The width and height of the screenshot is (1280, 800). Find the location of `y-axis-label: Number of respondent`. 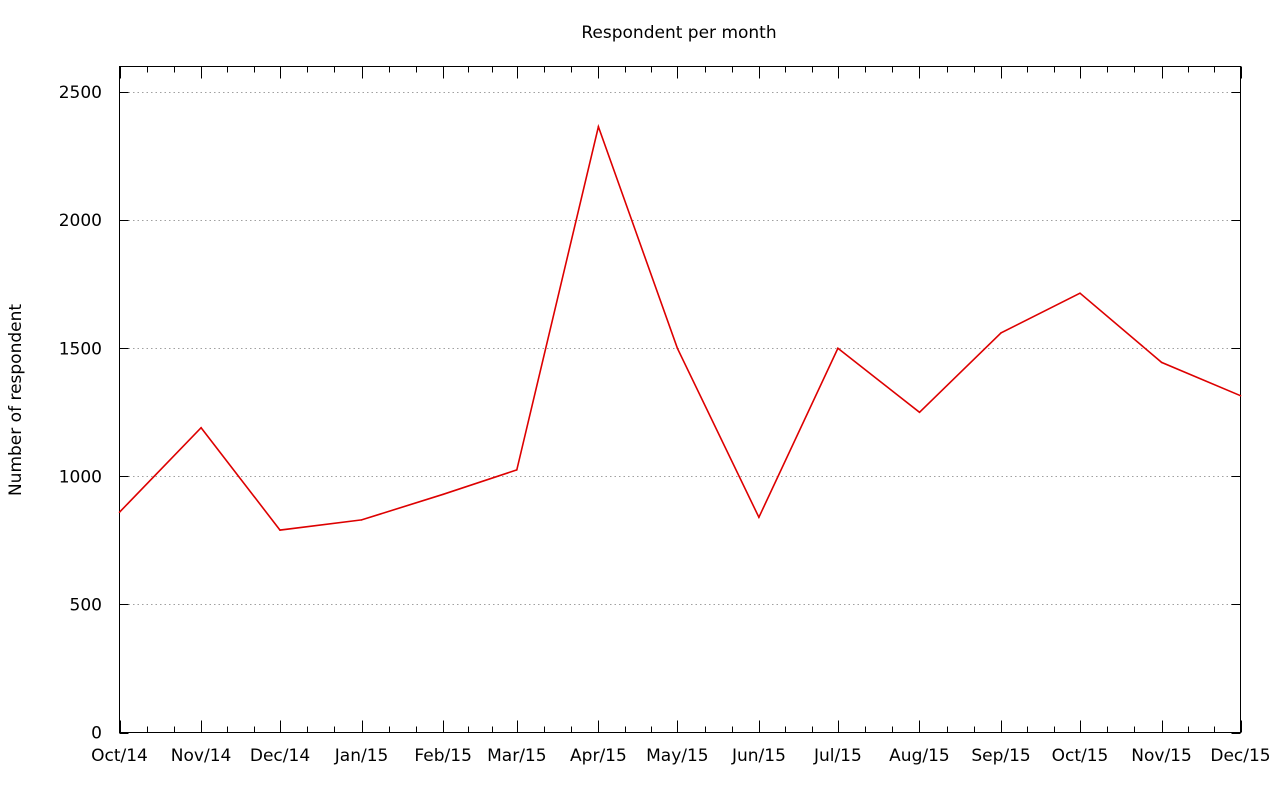

y-axis-label: Number of respondent is located at coordinates (16, 400).